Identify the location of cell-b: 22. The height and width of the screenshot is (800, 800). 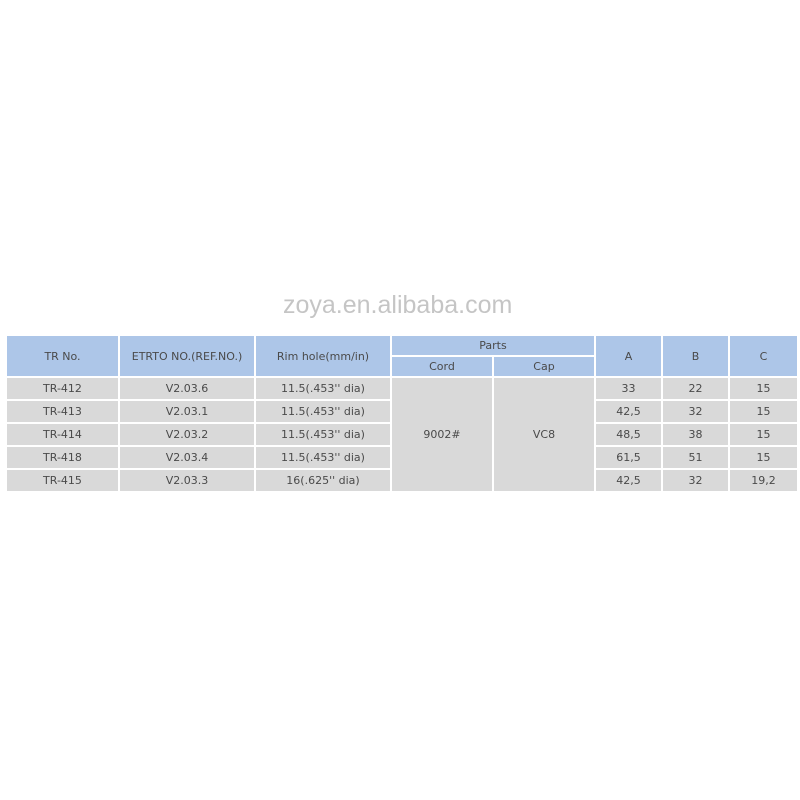
(696, 388).